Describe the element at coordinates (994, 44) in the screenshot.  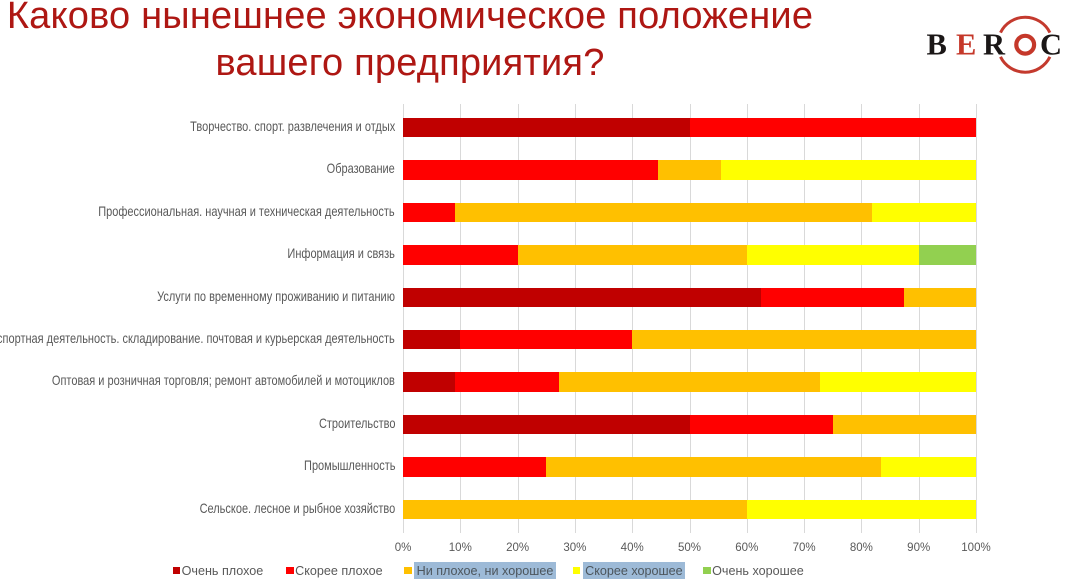
I see `svg-text: R` at that location.